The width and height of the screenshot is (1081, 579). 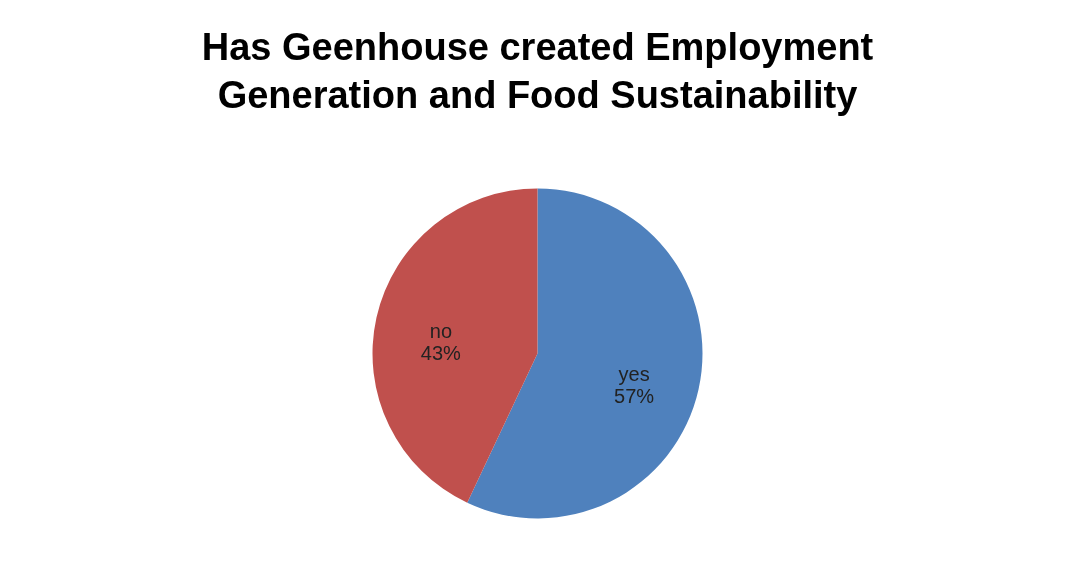 What do you see at coordinates (441, 330) in the screenshot?
I see `slice-label: no` at bounding box center [441, 330].